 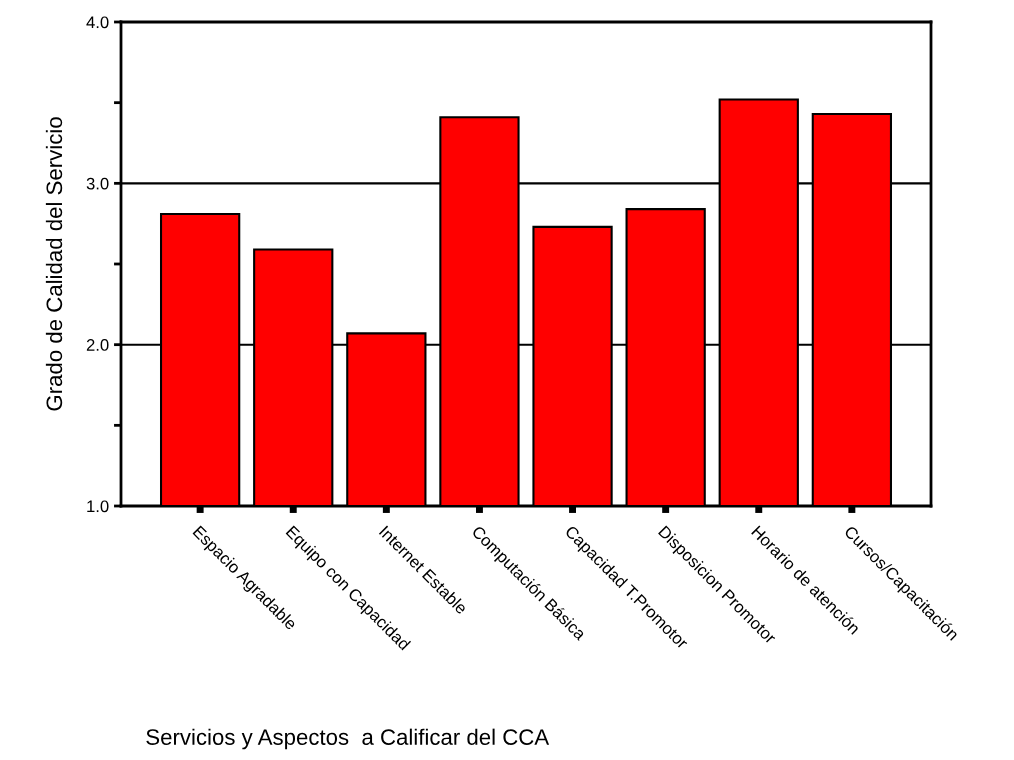 What do you see at coordinates (54, 264) in the screenshot?
I see `y-axis-title: Grado de Calidad del Servicio` at bounding box center [54, 264].